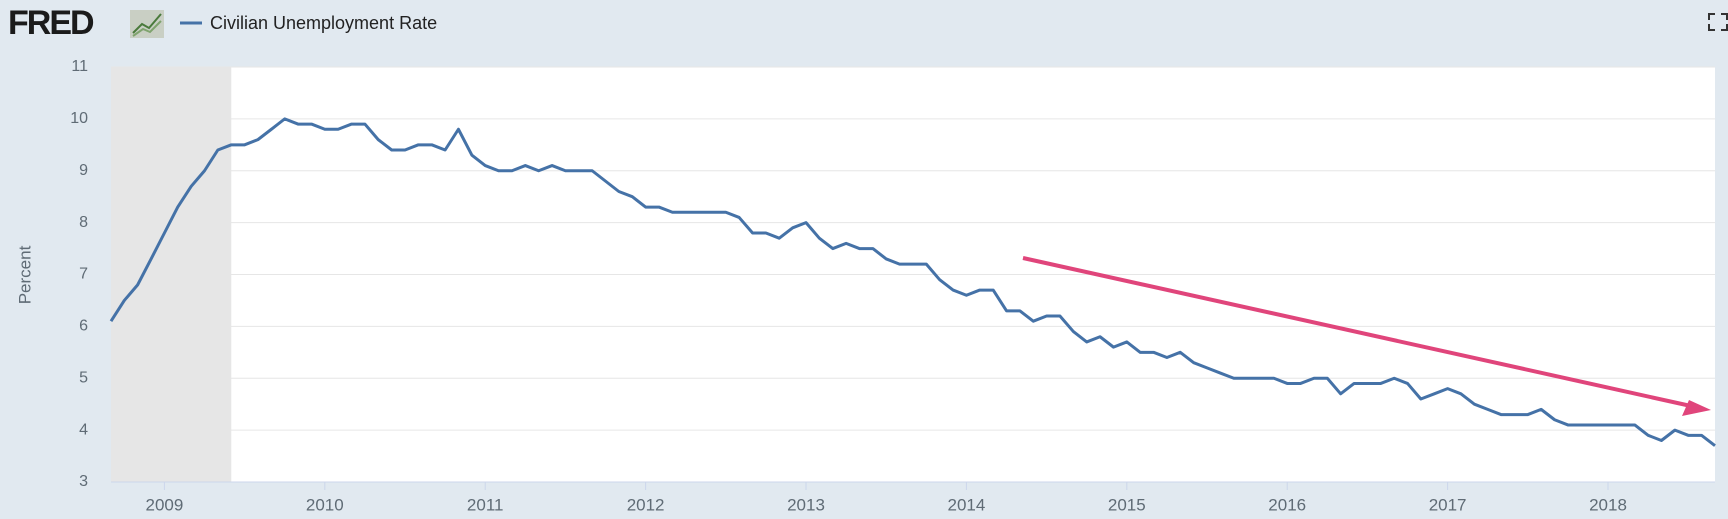 The image size is (1728, 519). Describe the element at coordinates (1448, 504) in the screenshot. I see `x-tick-label: 2017` at that location.